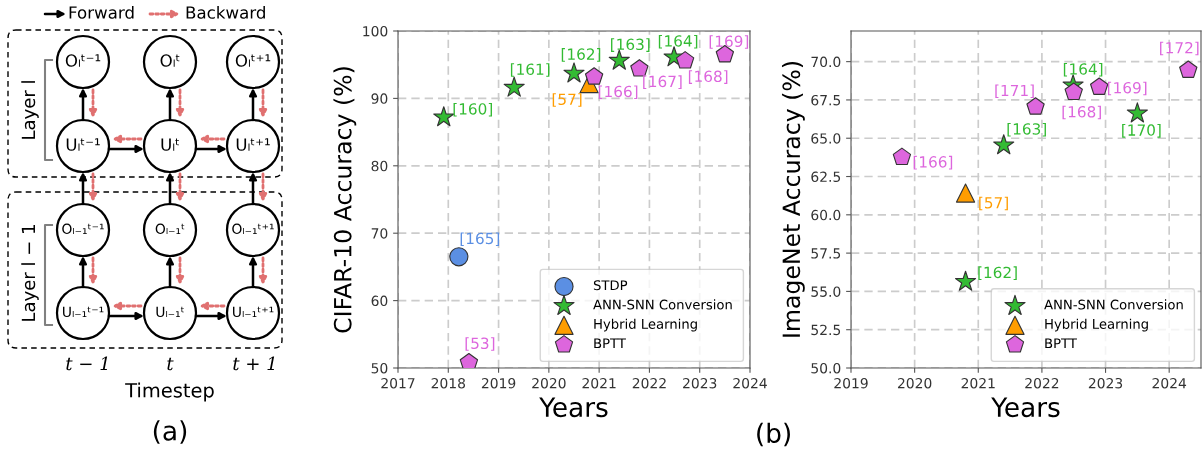  Describe the element at coordinates (826, 176) in the screenshot. I see `y-tick-label: 62.5` at that location.